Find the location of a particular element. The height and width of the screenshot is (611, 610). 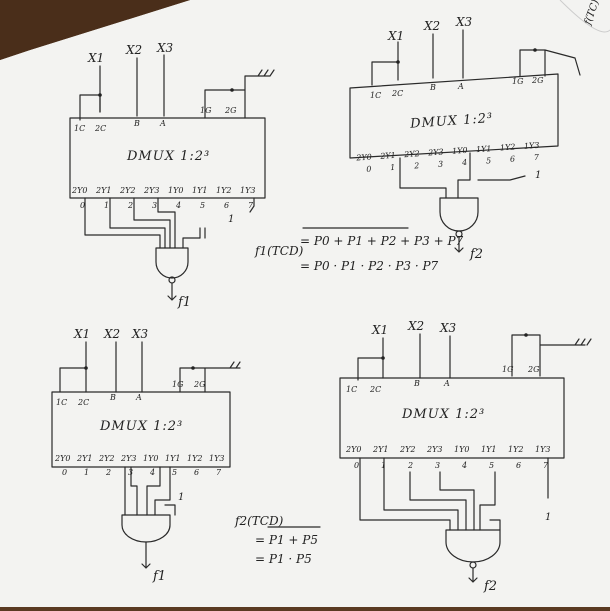

nand-gate is located at coordinates (473, 546).